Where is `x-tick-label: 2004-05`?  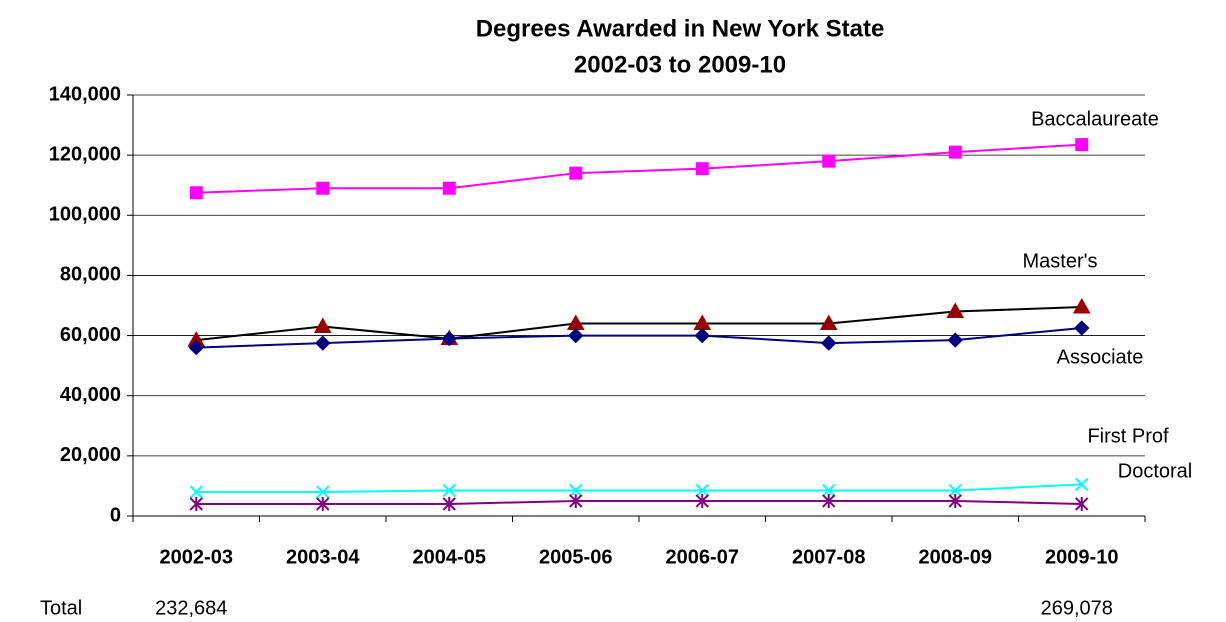 x-tick-label: 2004-05 is located at coordinates (449, 557).